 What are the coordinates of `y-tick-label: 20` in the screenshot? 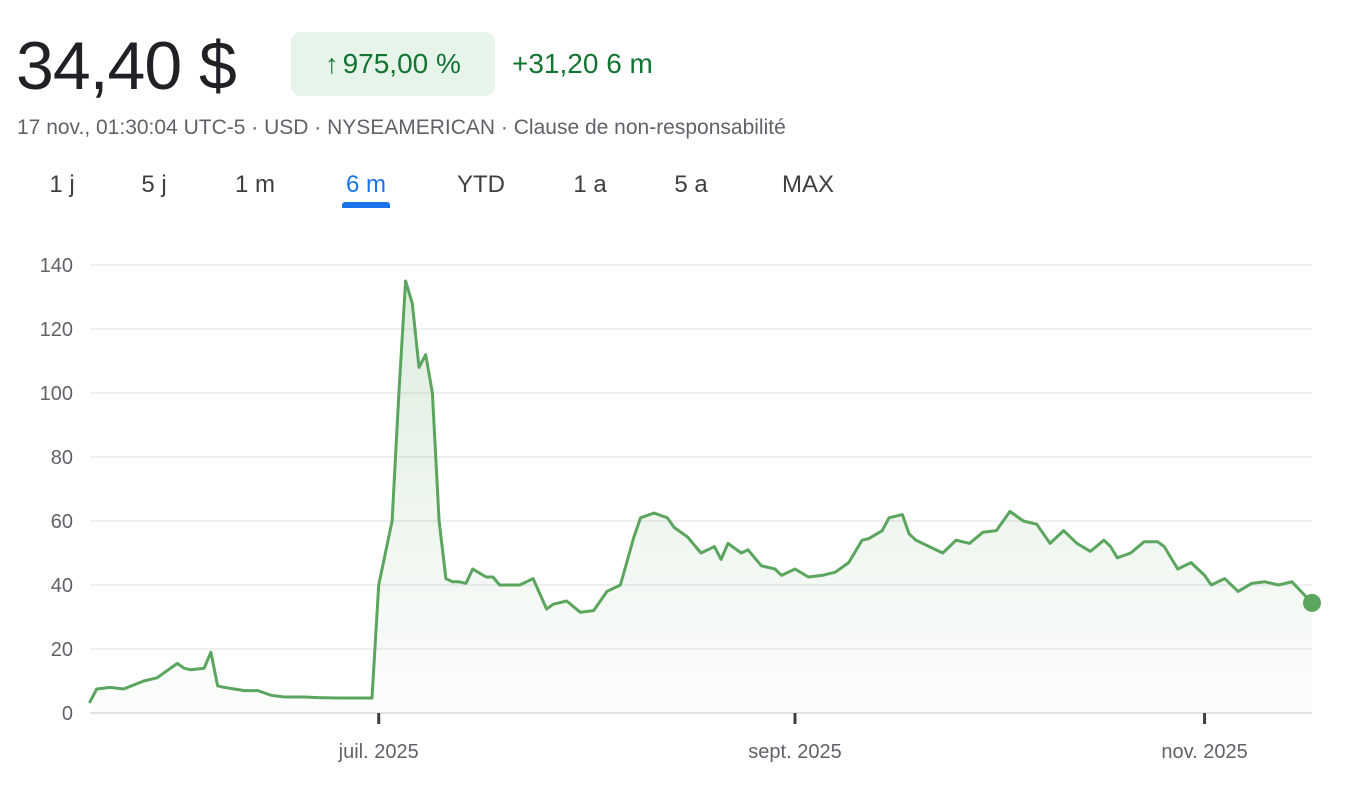 It's located at (62, 650).